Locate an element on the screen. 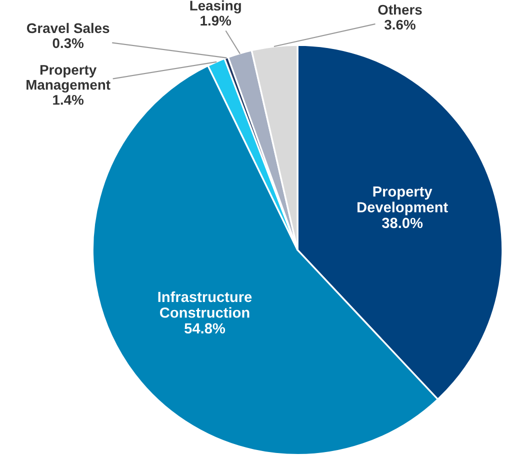  slice-label: Leasing is located at coordinates (215, 7).